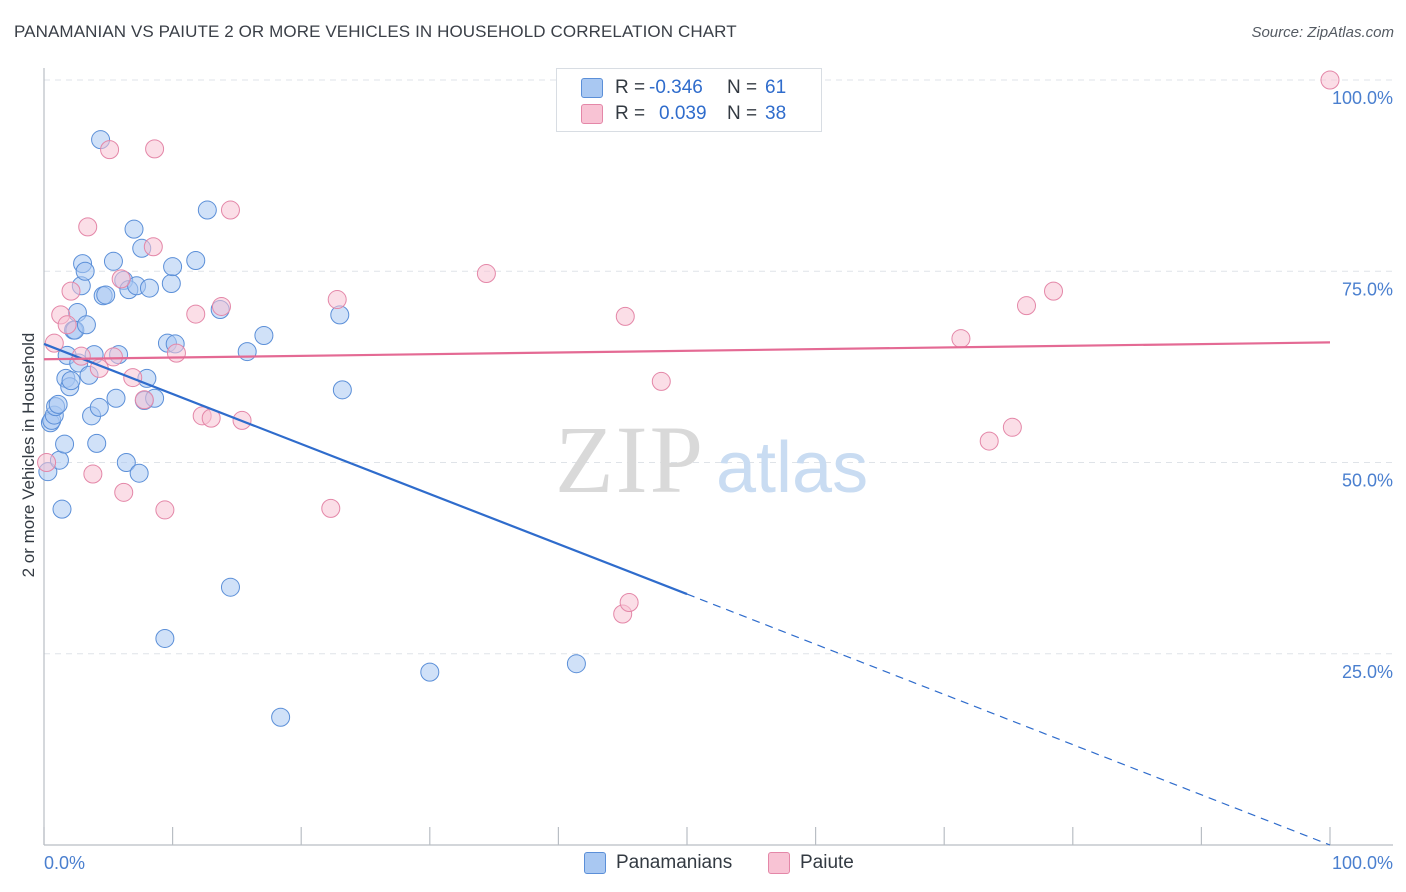 The image size is (1406, 892). Describe the element at coordinates (365, 469) in the screenshot. I see `trend-line-panamanians` at that location.